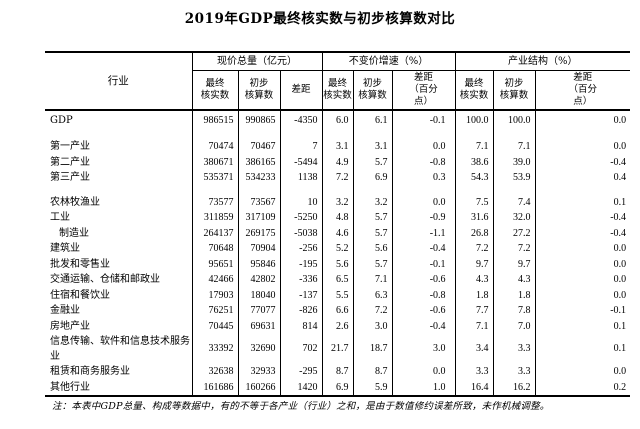  Describe the element at coordinates (214, 218) in the screenshot. I see `value-cell: 311859` at that location.